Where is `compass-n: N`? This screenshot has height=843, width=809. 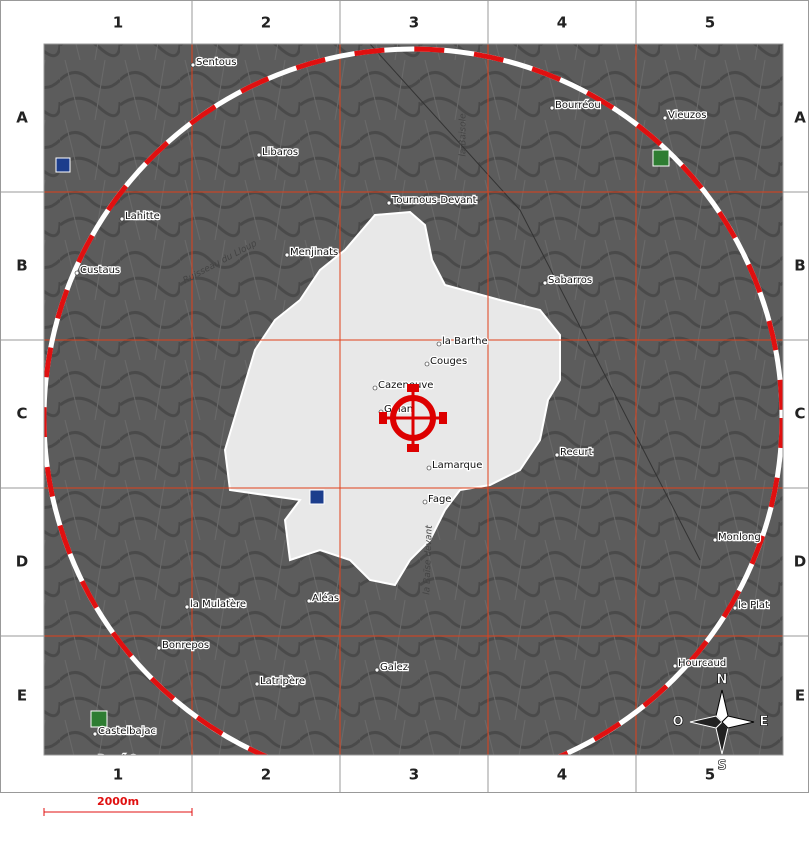 compass-n: N is located at coordinates (722, 680).